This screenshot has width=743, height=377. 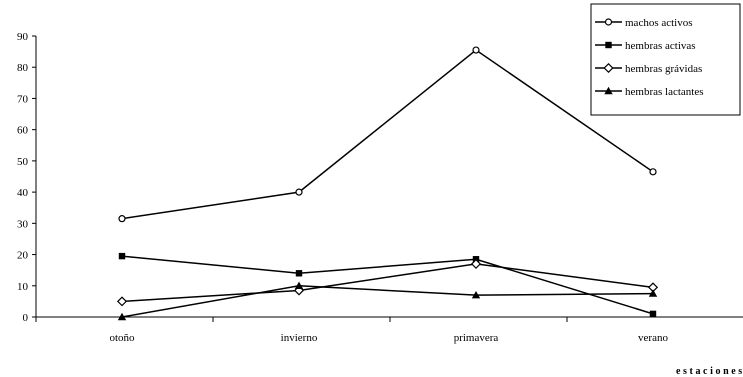 I want to click on x-category-label: primavera, so click(x=476, y=338).